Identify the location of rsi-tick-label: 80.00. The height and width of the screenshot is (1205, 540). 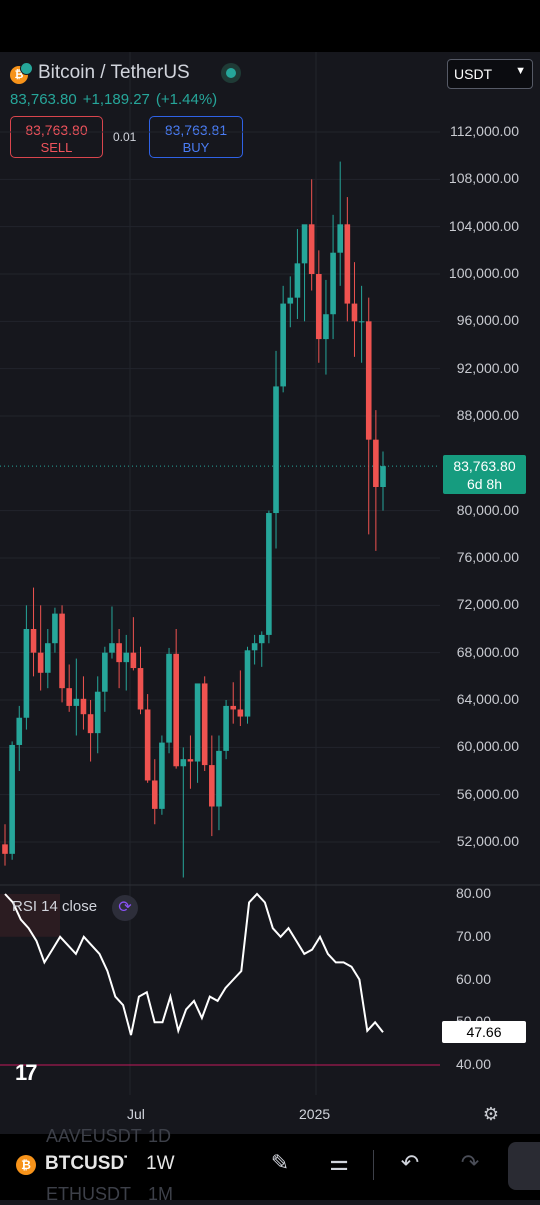
(473, 893).